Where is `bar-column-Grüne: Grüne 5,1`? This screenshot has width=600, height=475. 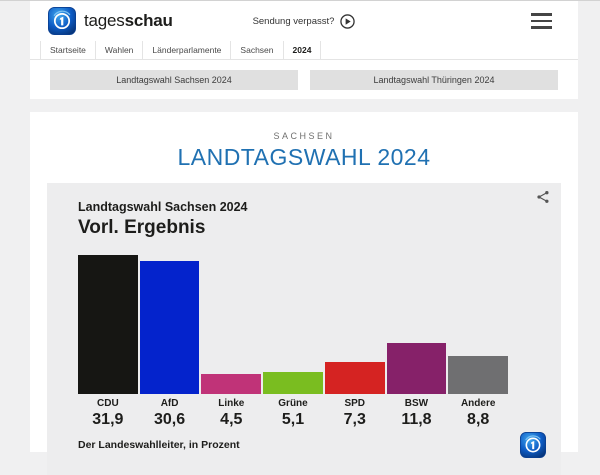
bar-column-Grüne: Grüne 5,1 is located at coordinates (293, 342).